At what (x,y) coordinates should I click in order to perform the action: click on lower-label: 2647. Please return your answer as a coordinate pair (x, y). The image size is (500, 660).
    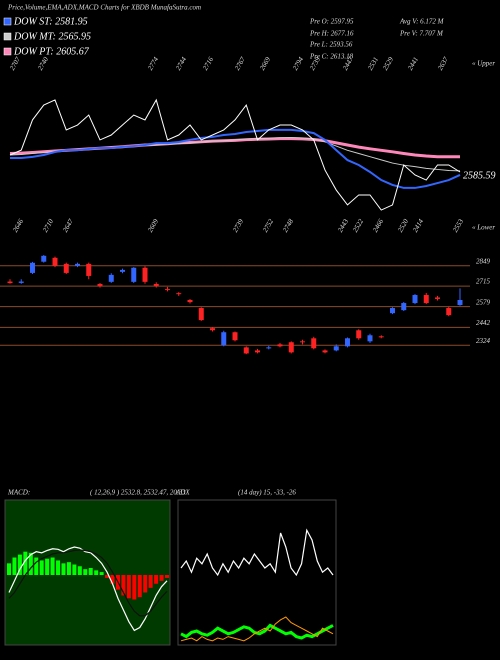
    Looking at the image, I should click on (68, 225).